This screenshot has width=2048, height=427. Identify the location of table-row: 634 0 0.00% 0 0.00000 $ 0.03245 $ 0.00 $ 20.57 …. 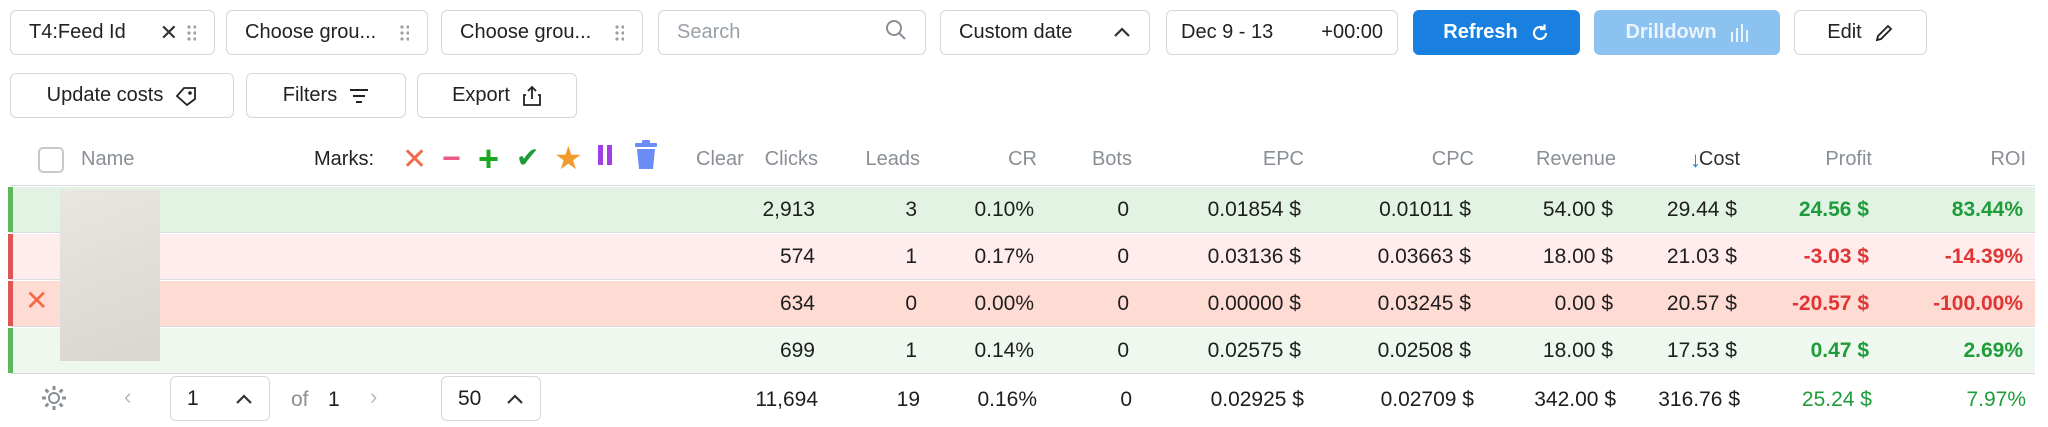
(1021, 303).